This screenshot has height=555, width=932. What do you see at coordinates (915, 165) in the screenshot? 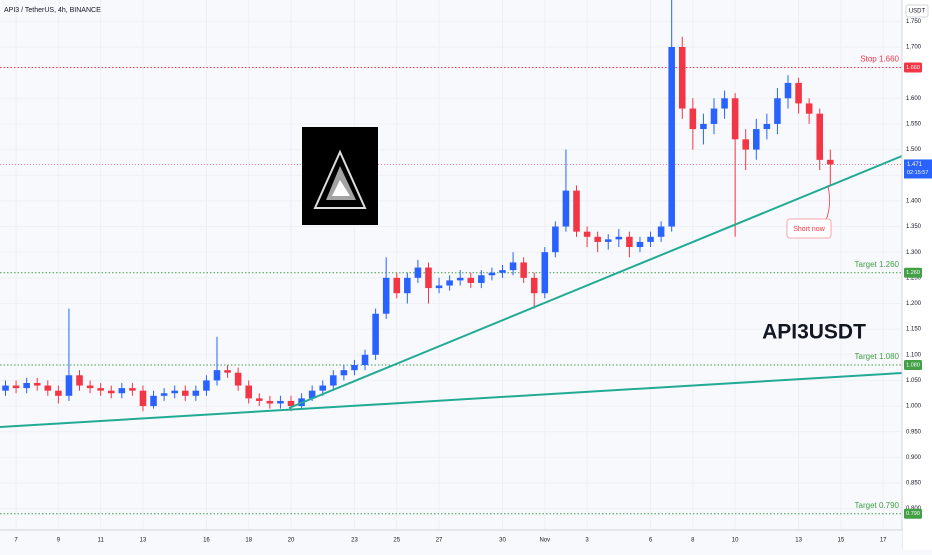
I see `last-price-label: 1.471` at bounding box center [915, 165].